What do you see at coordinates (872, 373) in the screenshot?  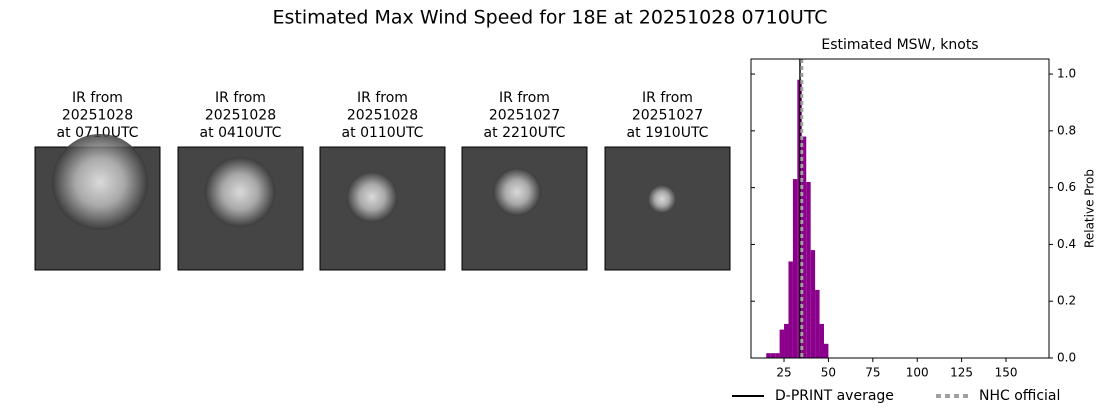 I see `x-tick-label: 75` at bounding box center [872, 373].